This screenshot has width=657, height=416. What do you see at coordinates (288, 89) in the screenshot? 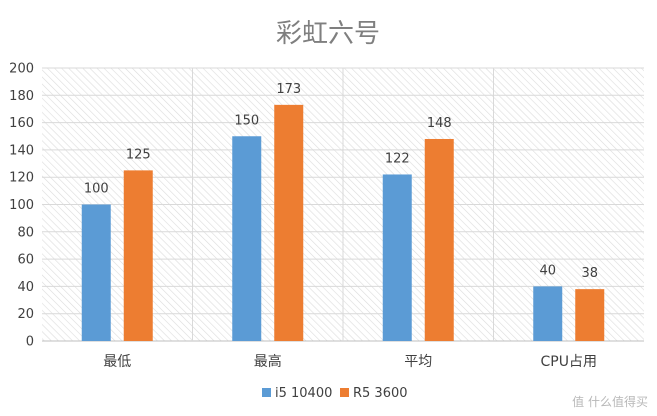
I see `data-label: 173` at bounding box center [288, 89].